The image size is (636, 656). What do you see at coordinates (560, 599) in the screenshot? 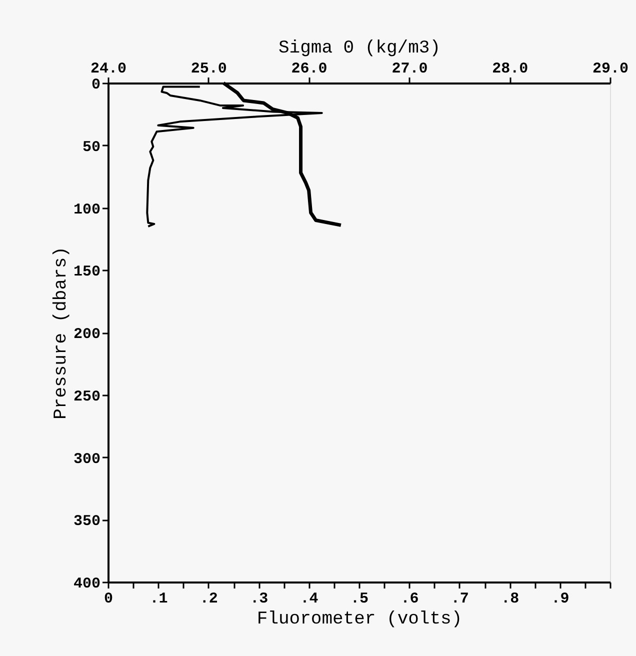
I see `x-tick-label: .9` at bounding box center [560, 599].